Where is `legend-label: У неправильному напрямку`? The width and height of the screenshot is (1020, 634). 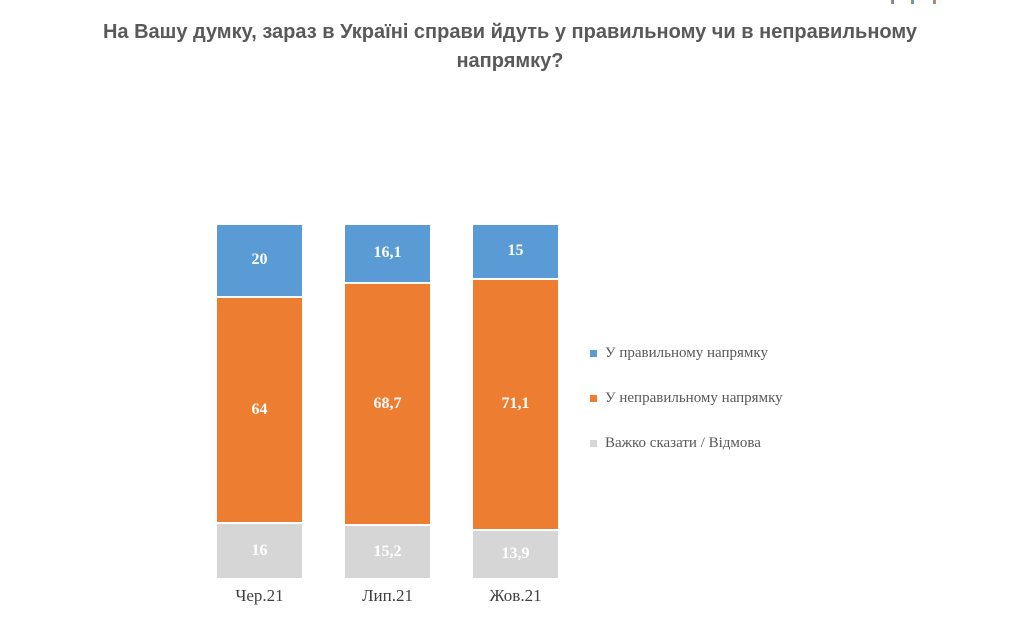
legend-label: У неправильному напрямку is located at coordinates (694, 398).